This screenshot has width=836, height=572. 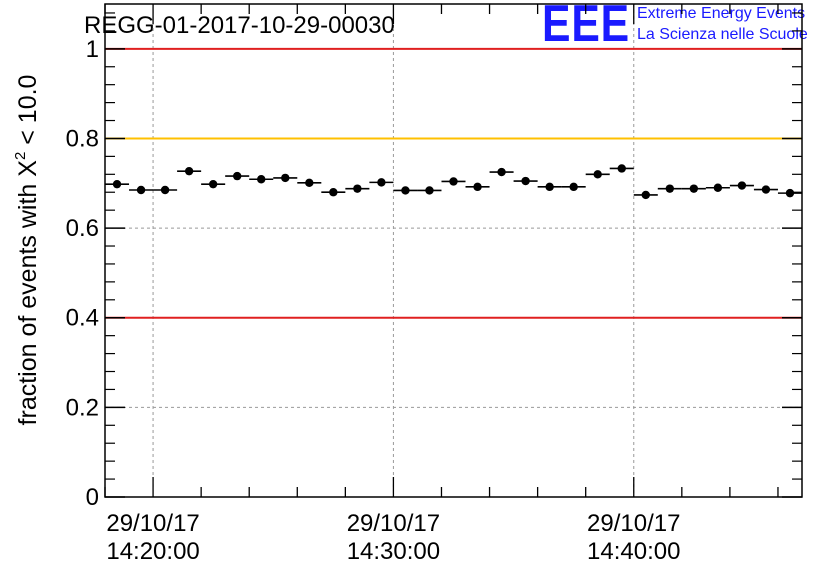 I want to click on y-axis-label: fraction of events with X2 < 10.0, so click(x=27, y=250).